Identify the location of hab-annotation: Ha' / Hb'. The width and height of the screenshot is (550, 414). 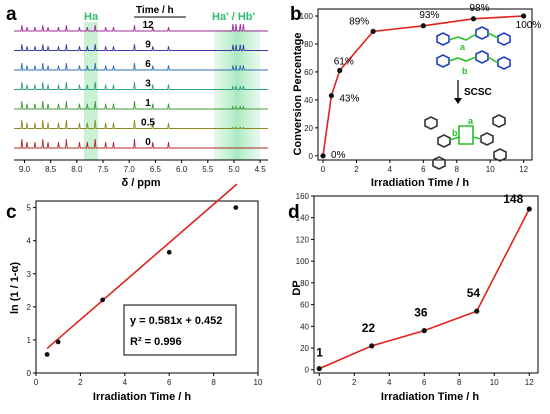
(234, 17).